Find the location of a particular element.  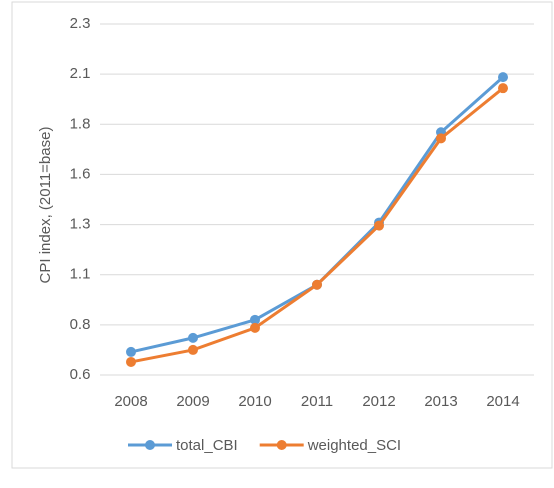

x-tick-label: 2011 is located at coordinates (317, 401).